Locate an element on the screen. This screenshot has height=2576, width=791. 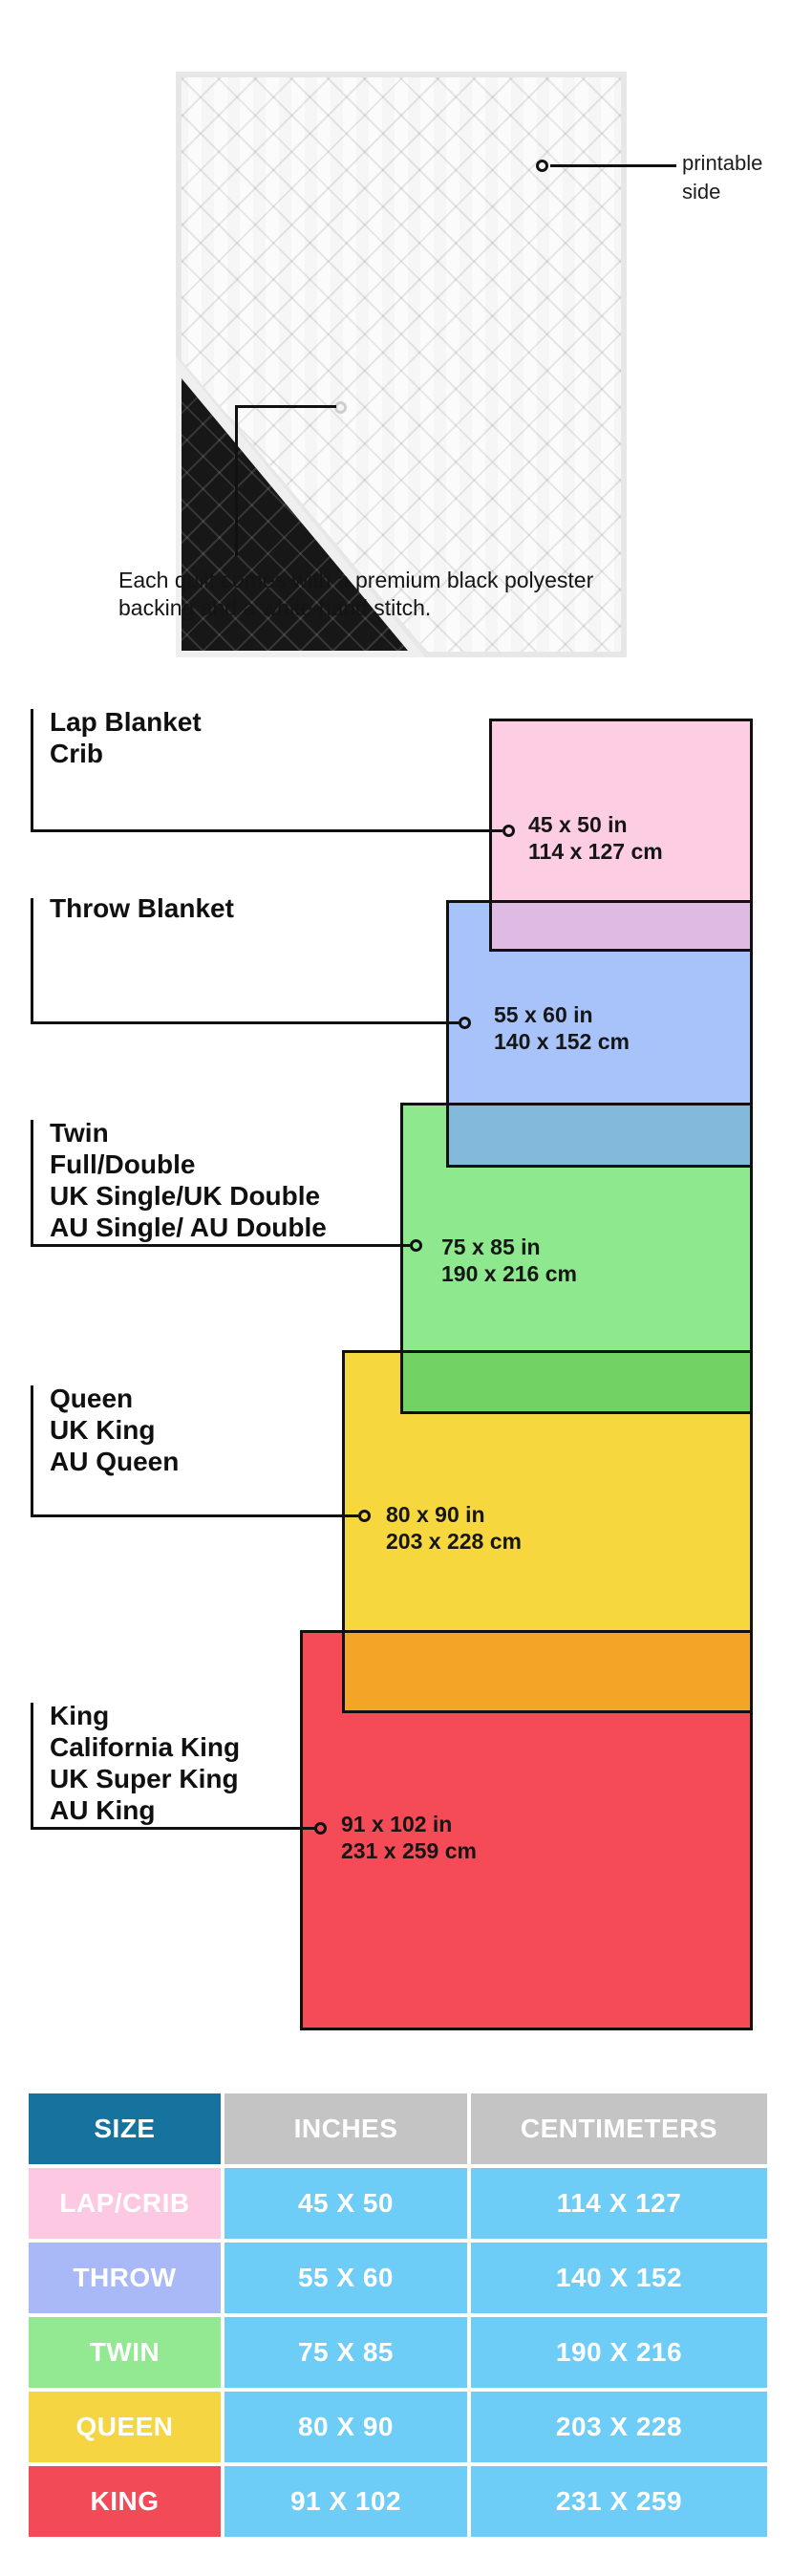
lap-crib-leader-vertical is located at coordinates (32, 770).